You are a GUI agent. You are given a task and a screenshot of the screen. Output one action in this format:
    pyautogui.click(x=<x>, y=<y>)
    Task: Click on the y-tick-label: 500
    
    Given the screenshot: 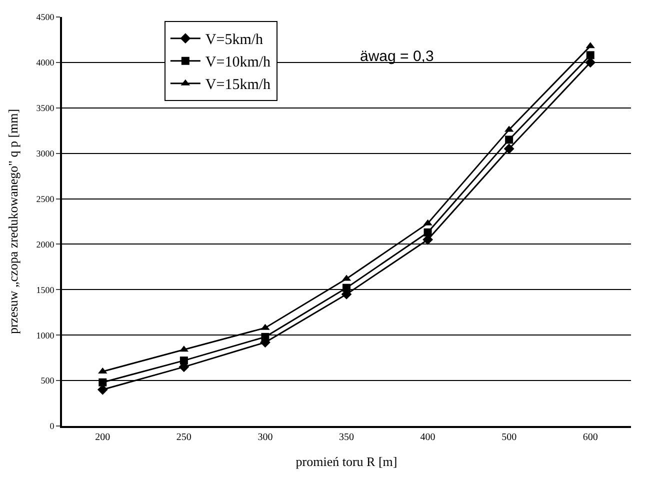 What is the action you would take?
    pyautogui.click(x=47, y=381)
    